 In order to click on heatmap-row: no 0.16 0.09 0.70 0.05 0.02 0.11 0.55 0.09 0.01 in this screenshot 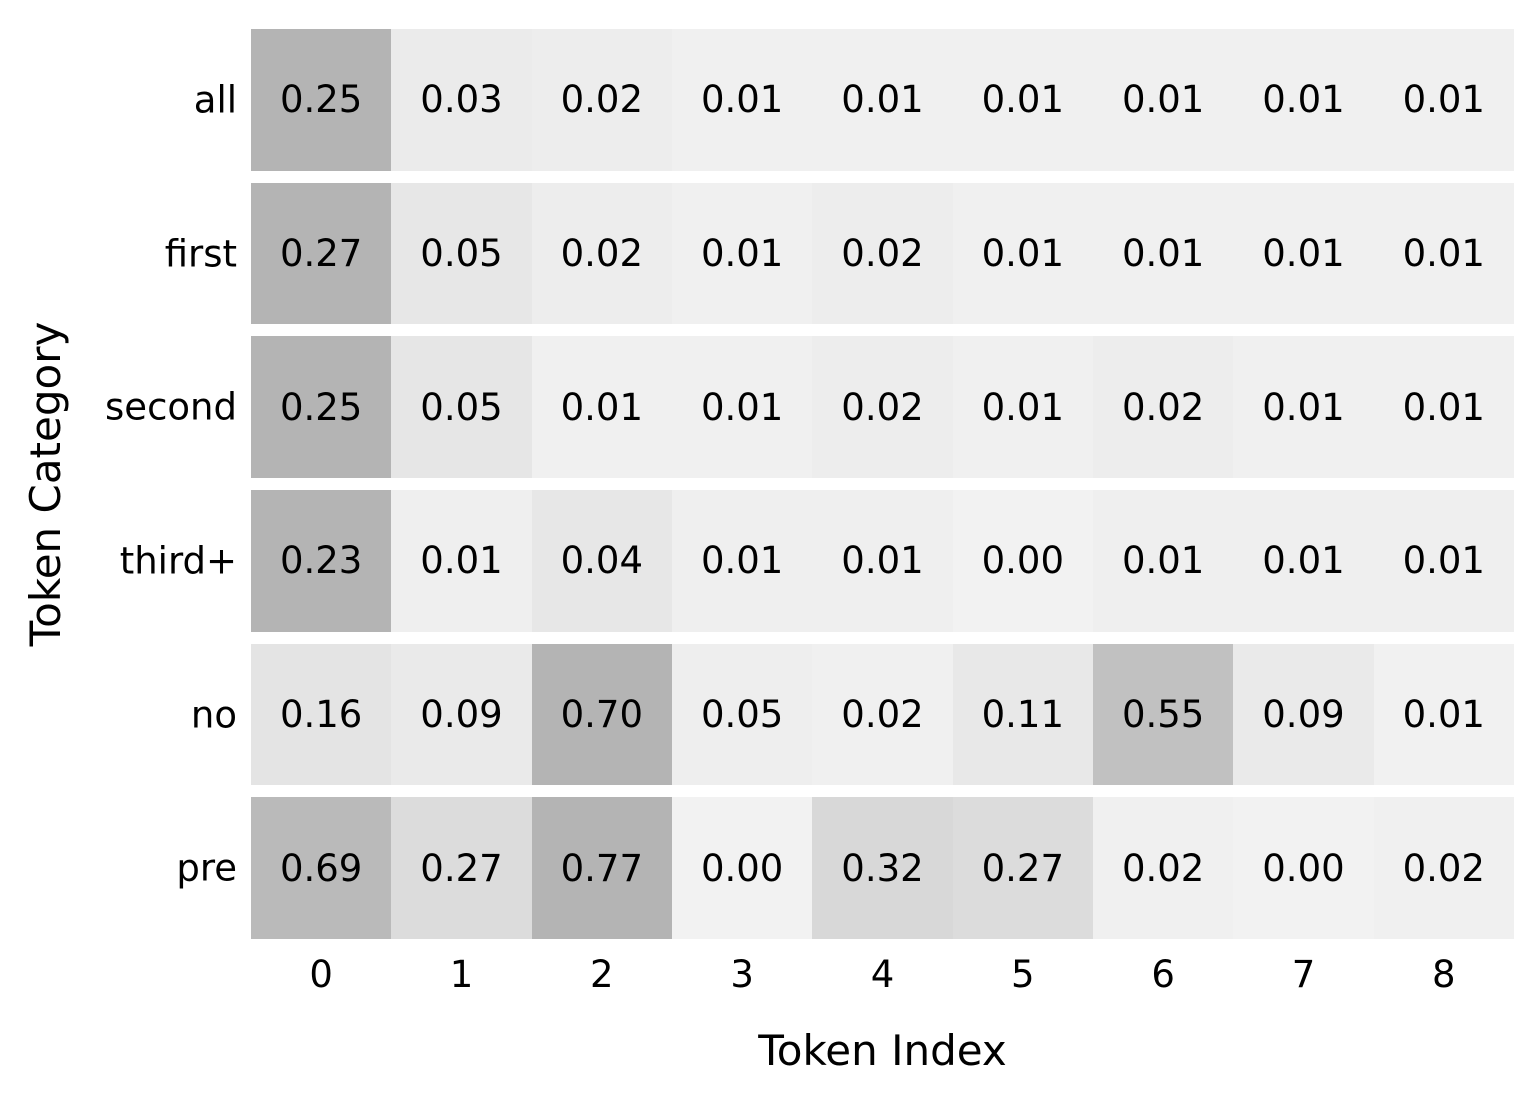, I will do `click(852, 714)`.